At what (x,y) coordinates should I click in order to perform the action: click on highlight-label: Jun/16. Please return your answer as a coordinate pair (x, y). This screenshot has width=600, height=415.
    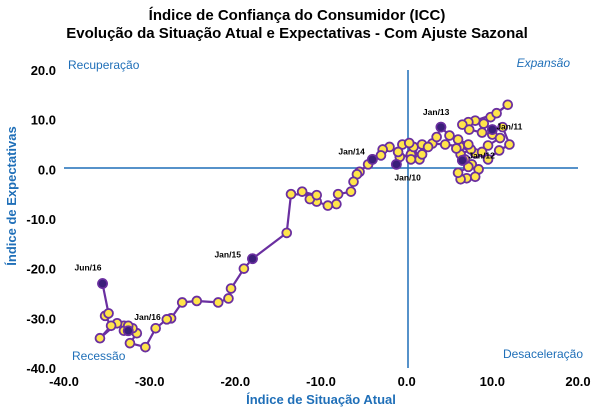
    Looking at the image, I should click on (88, 268).